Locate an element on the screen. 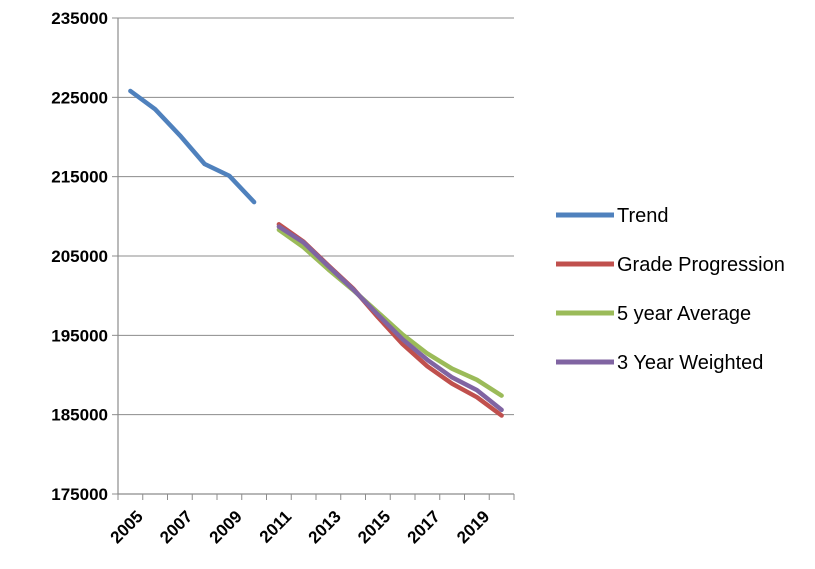 Image resolution: width=815 pixels, height=569 pixels. y-tick-label: 235000 is located at coordinates (79, 18).